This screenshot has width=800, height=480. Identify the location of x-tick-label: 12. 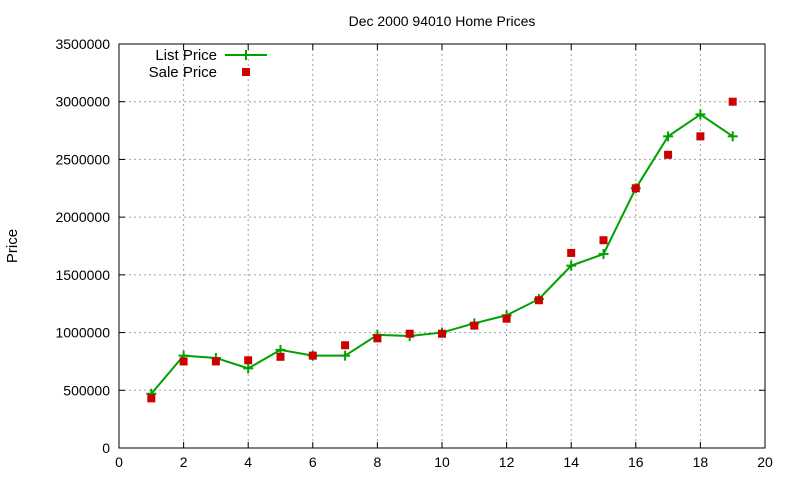
(507, 462).